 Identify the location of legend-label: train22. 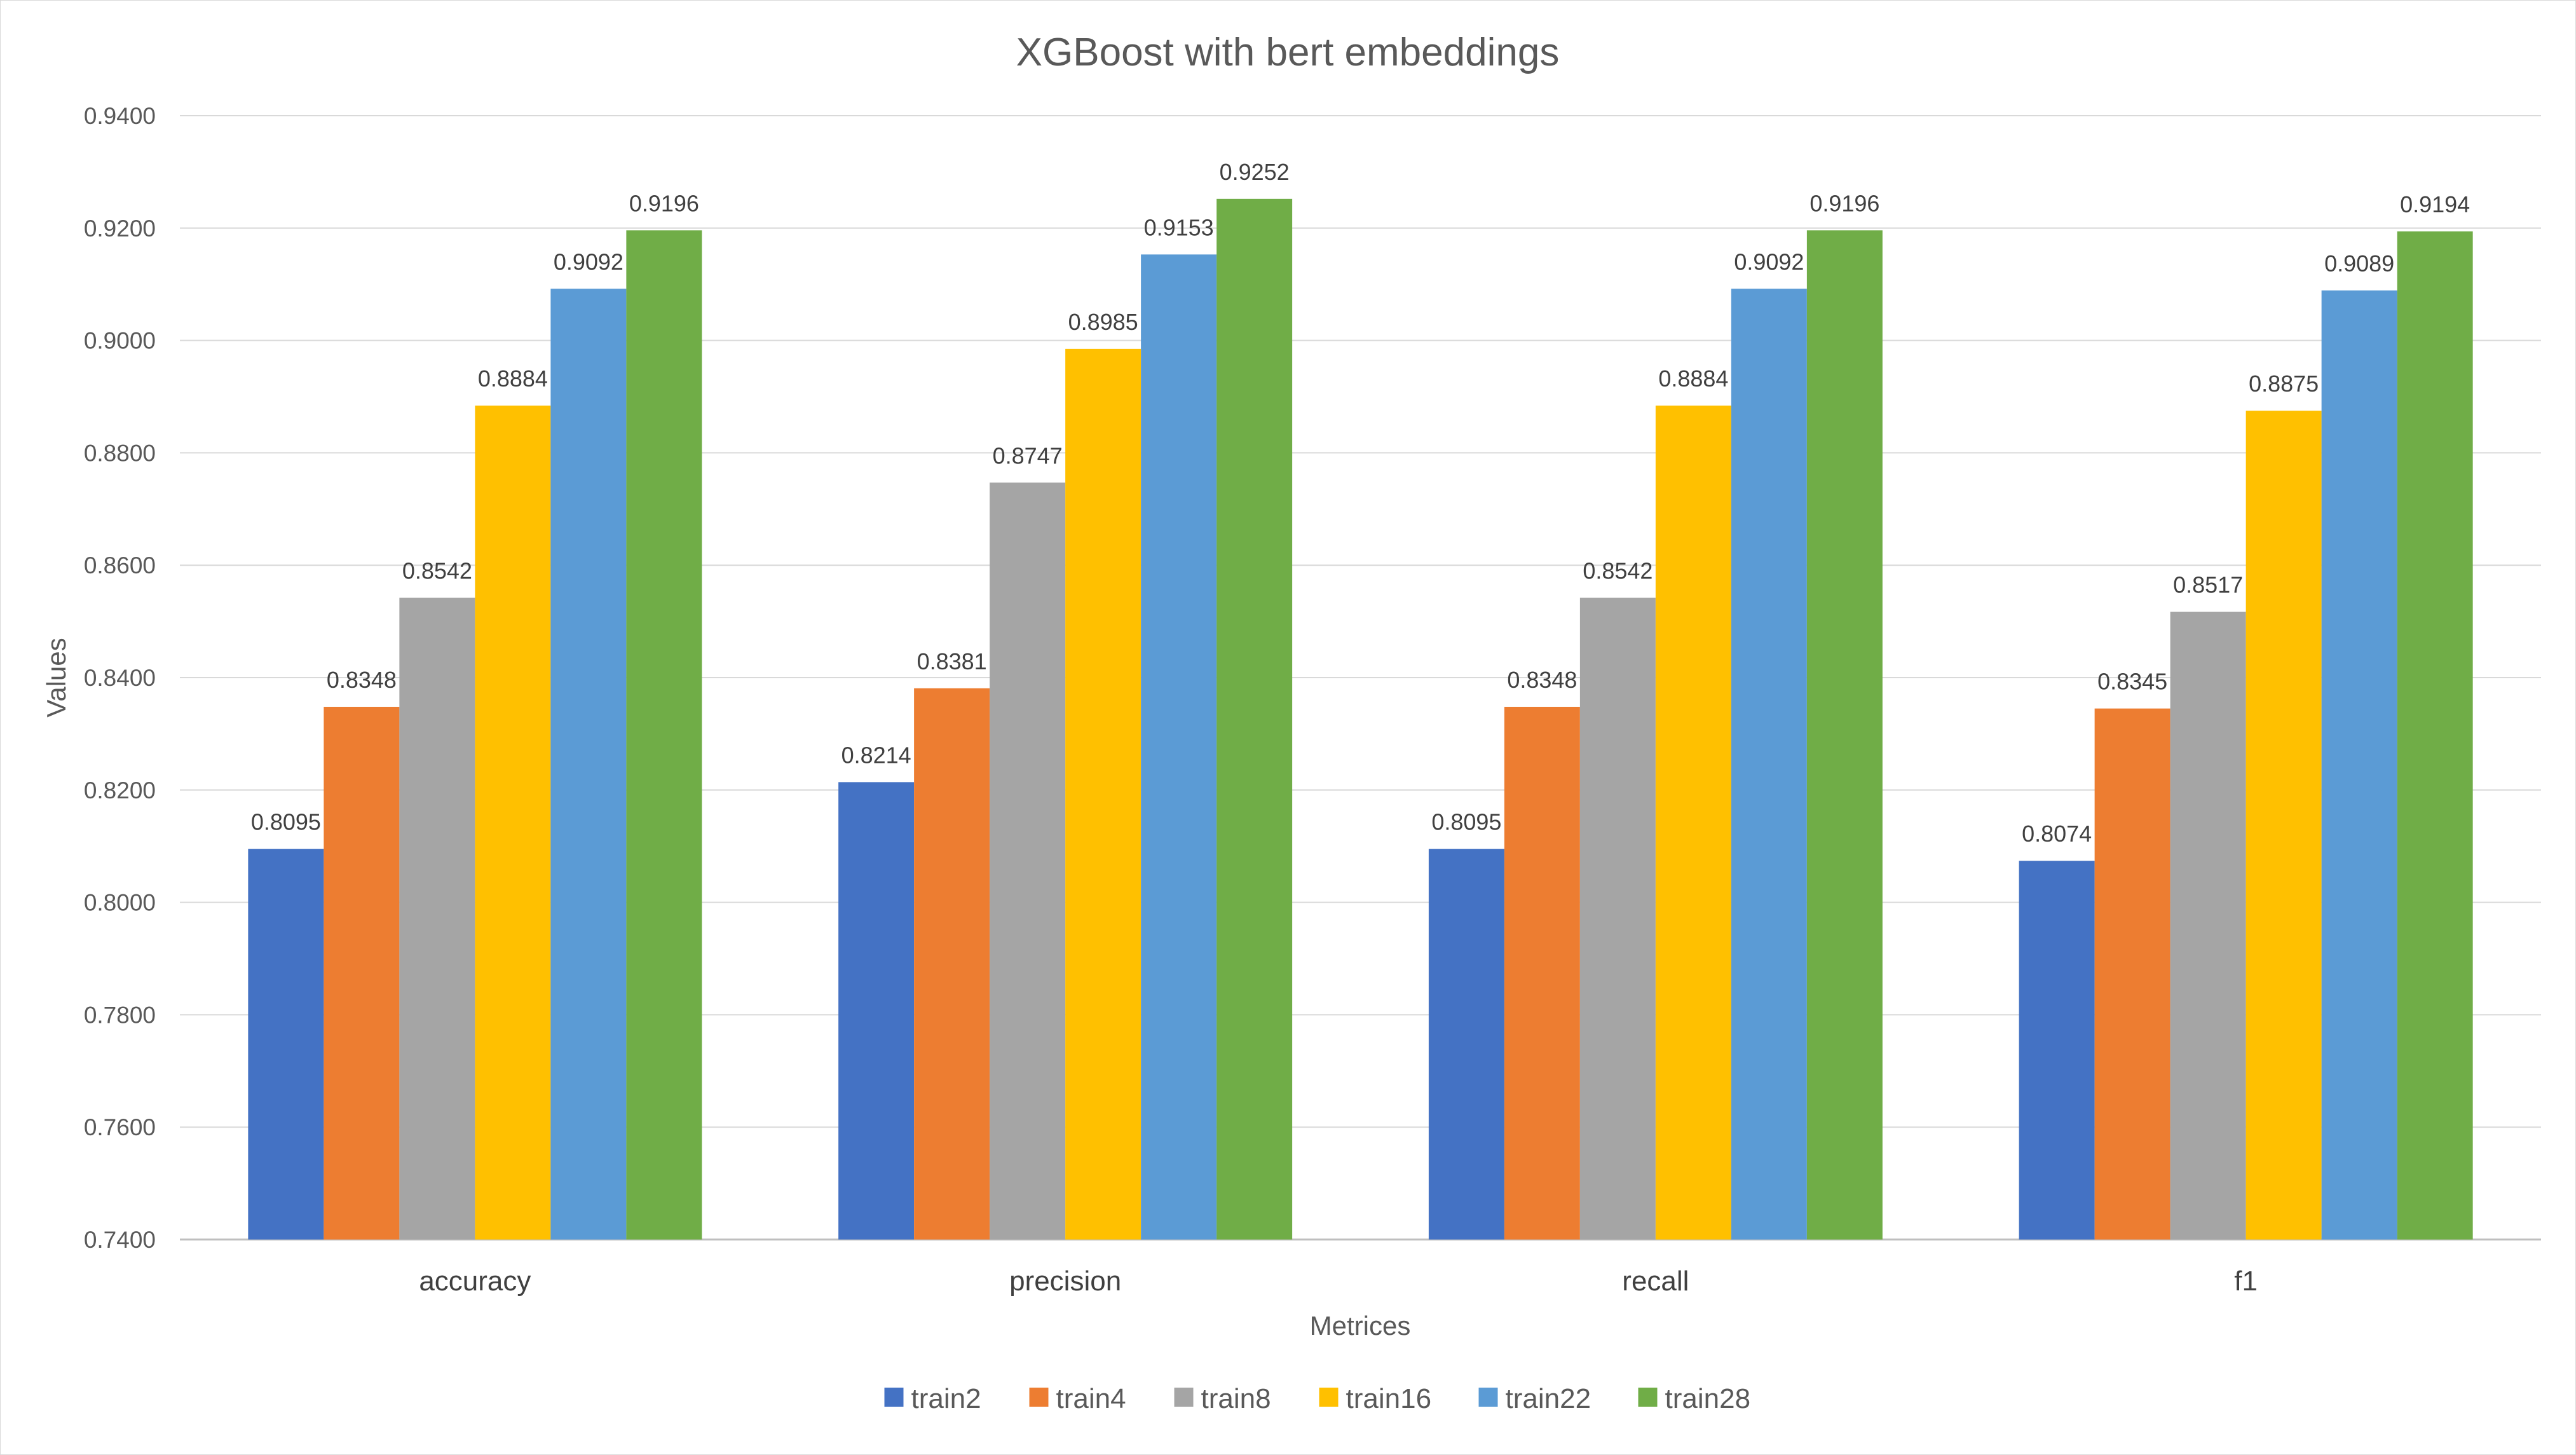
(1548, 1398).